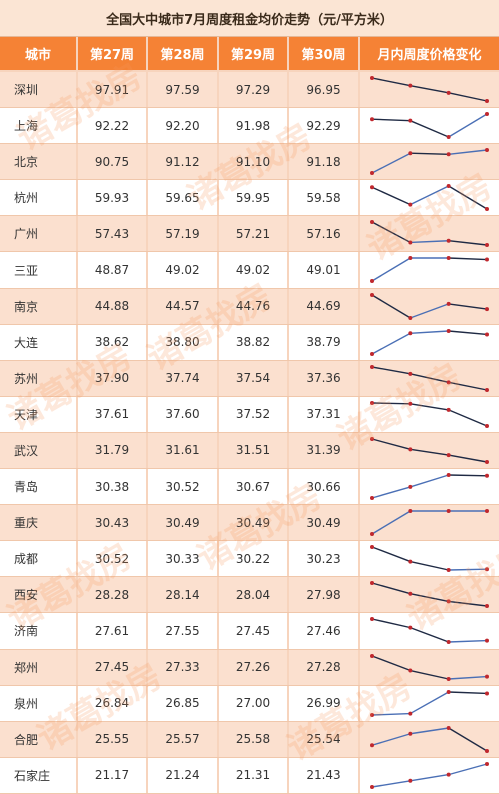 Image resolution: width=499 pixels, height=794 pixels. I want to click on price-cell: 38.80, so click(183, 342).